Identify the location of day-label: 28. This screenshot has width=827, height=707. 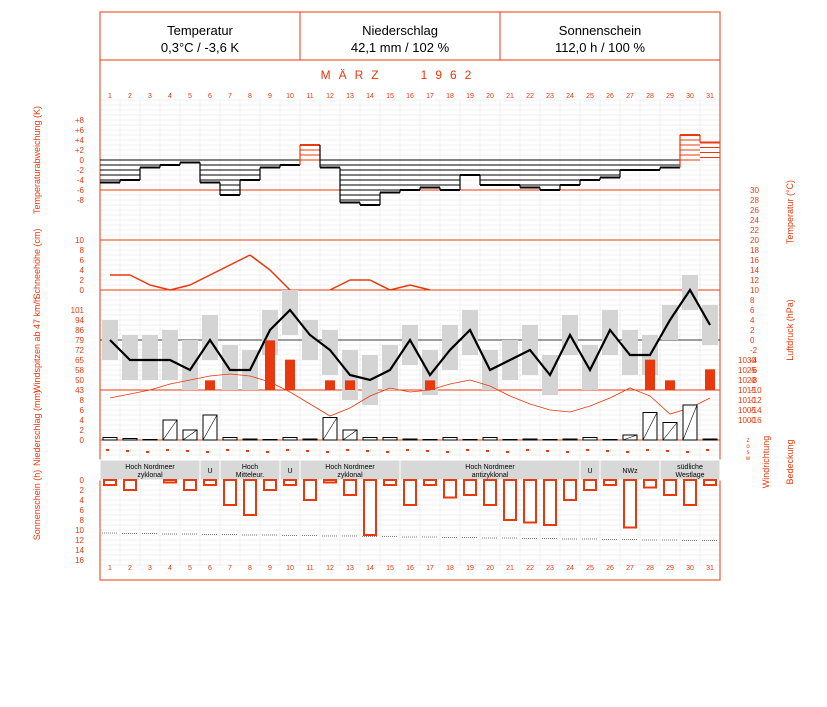
(650, 568).